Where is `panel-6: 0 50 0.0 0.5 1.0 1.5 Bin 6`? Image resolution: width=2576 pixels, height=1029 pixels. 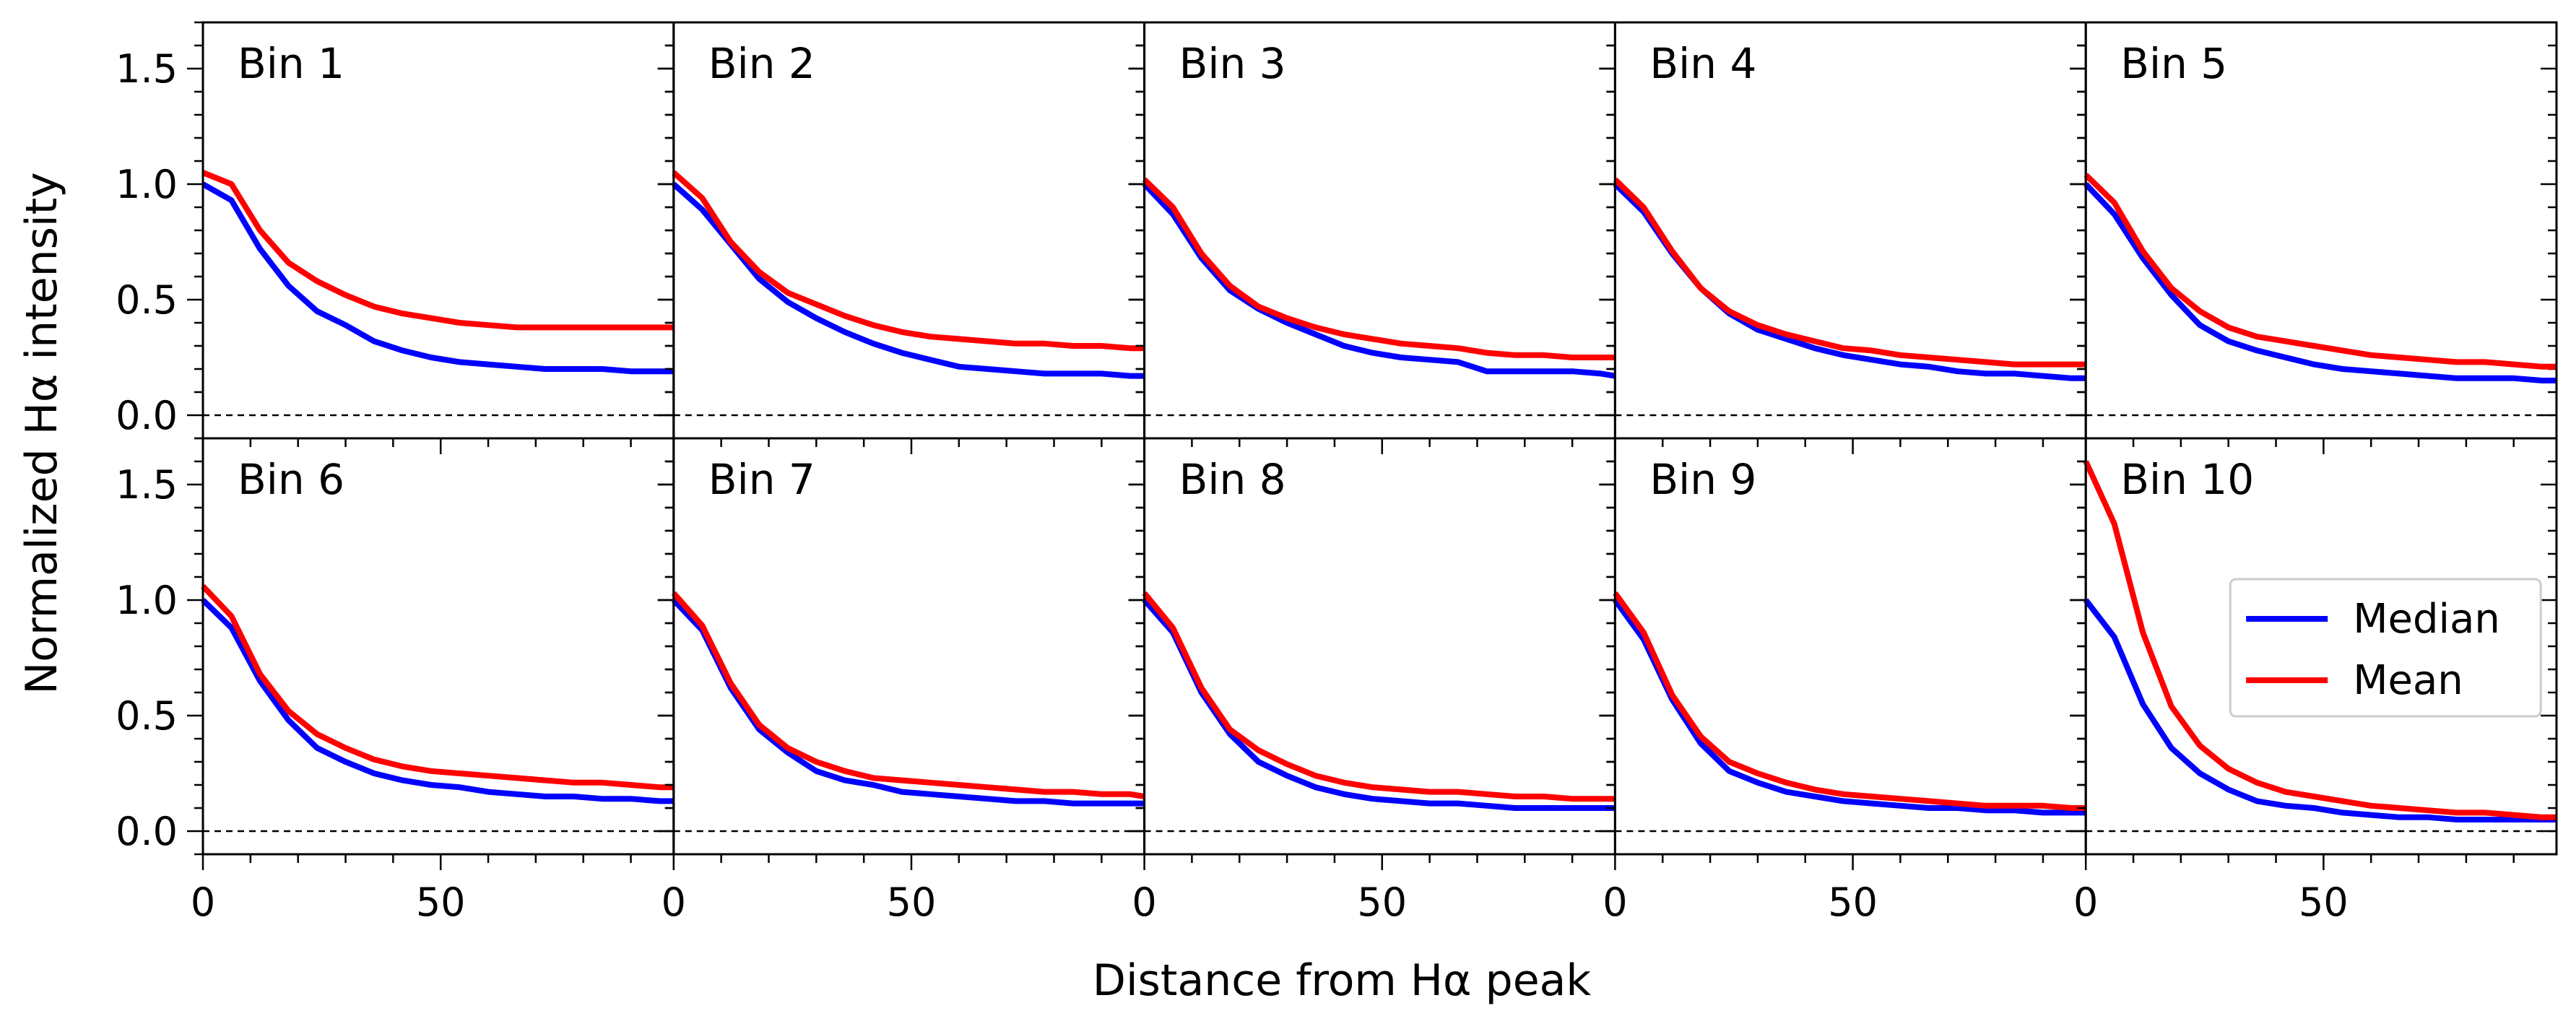 panel-6: 0 50 0.0 0.5 1.0 1.5 Bin 6 is located at coordinates (395, 681).